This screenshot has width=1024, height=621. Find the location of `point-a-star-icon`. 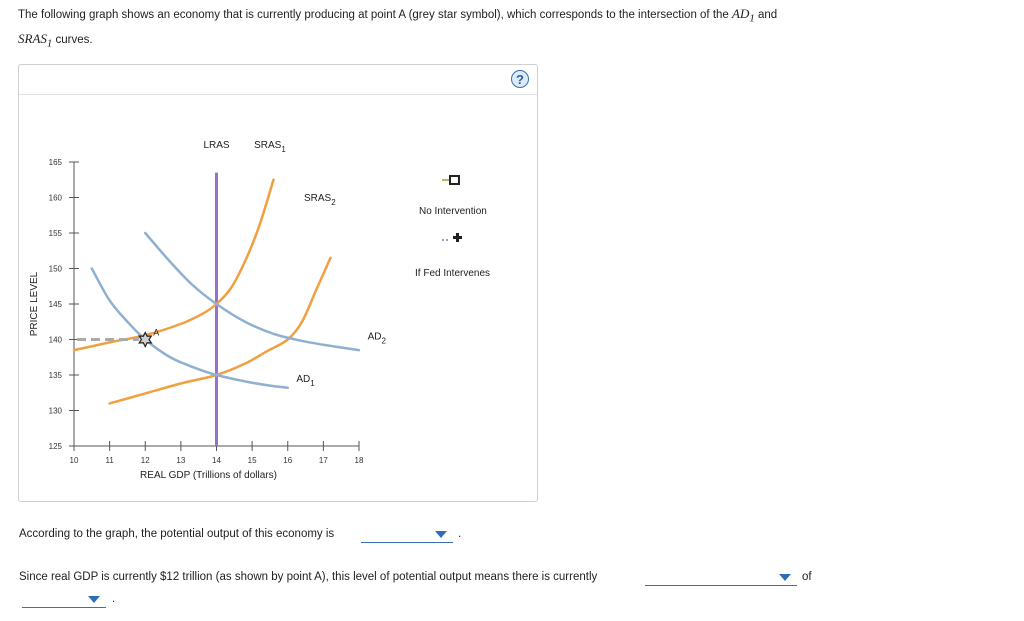

point-a-star-icon is located at coordinates (145, 339).